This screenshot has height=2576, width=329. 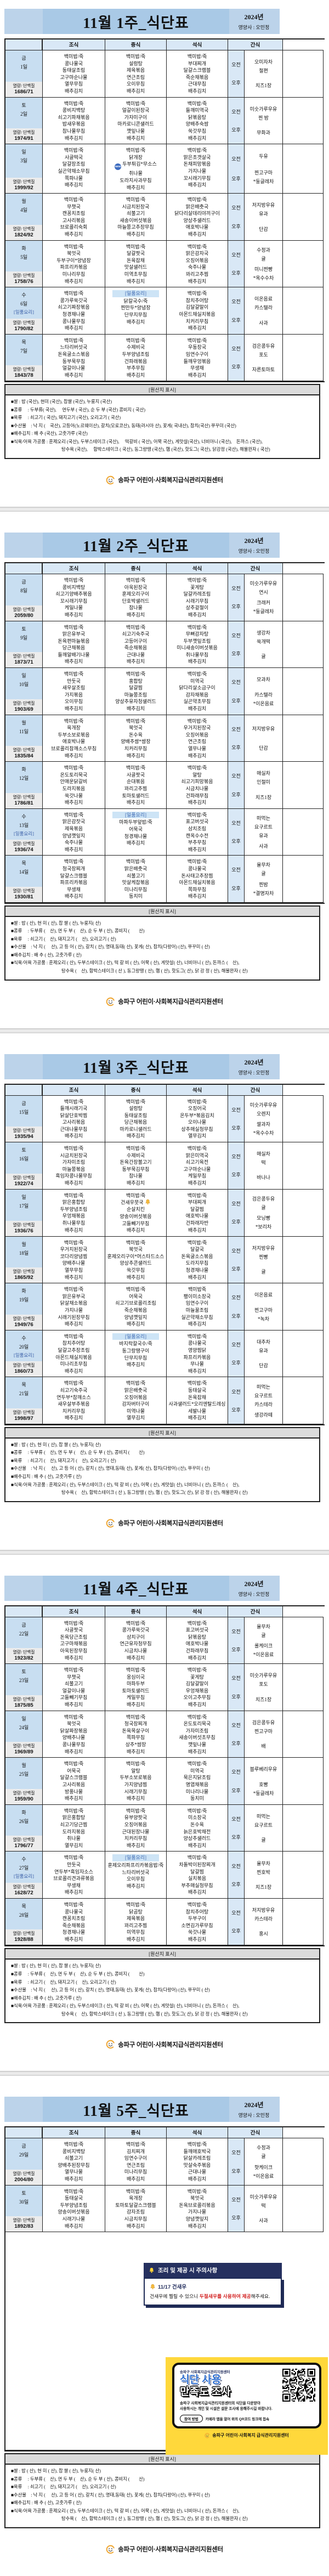 What do you see at coordinates (74, 568) in the screenshot?
I see `column-header-0: 조식` at bounding box center [74, 568].